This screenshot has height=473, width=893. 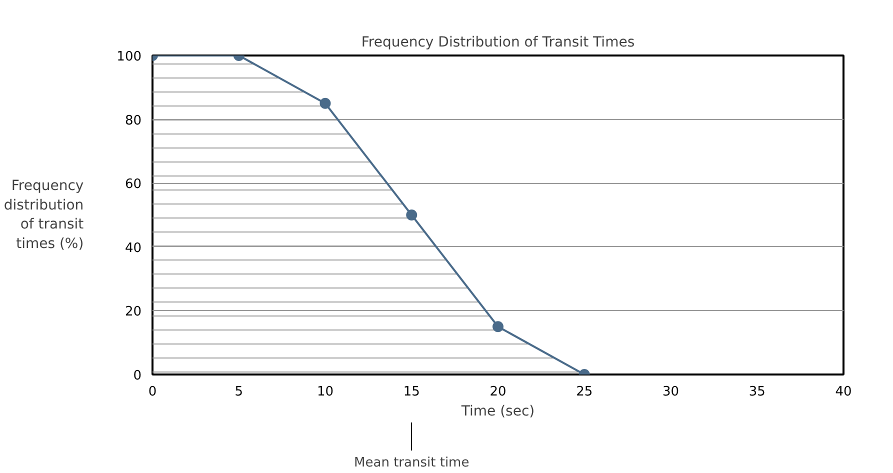 I want to click on y-tick-label: 100, so click(x=129, y=57).